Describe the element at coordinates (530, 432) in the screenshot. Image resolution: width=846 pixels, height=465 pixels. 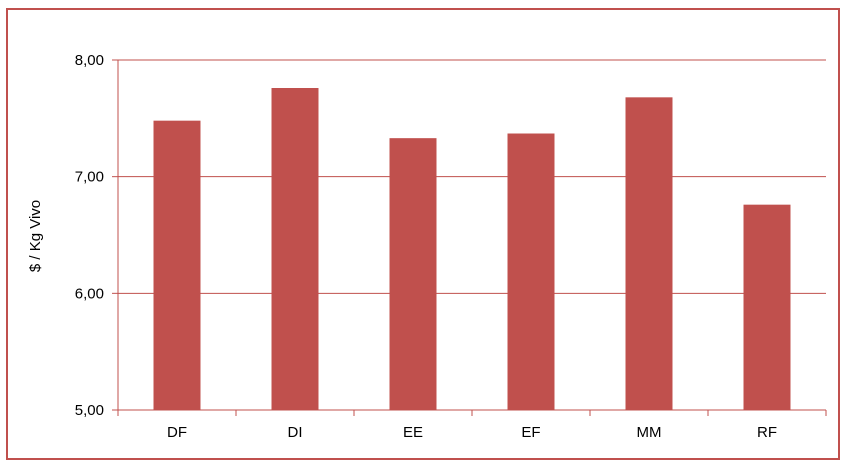
I see `x-tick-label: EF` at that location.